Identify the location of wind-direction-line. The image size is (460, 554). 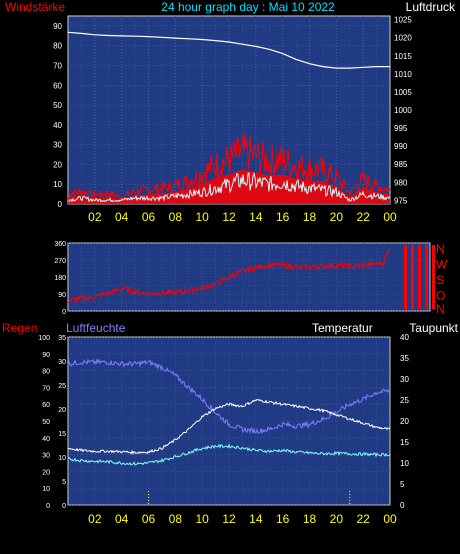
(229, 275).